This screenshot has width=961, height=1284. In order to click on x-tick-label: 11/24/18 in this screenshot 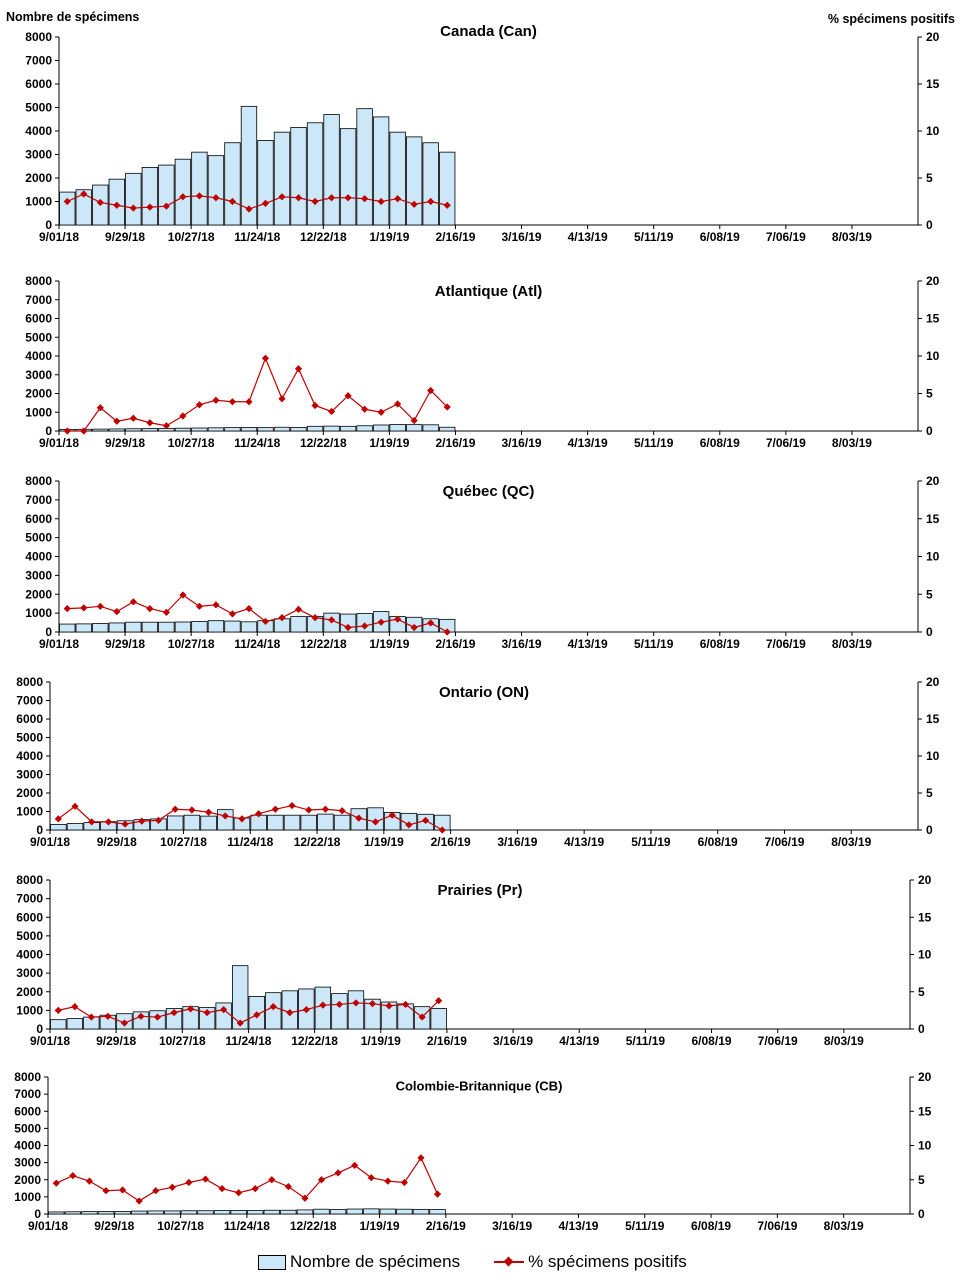, I will do `click(250, 842)`.